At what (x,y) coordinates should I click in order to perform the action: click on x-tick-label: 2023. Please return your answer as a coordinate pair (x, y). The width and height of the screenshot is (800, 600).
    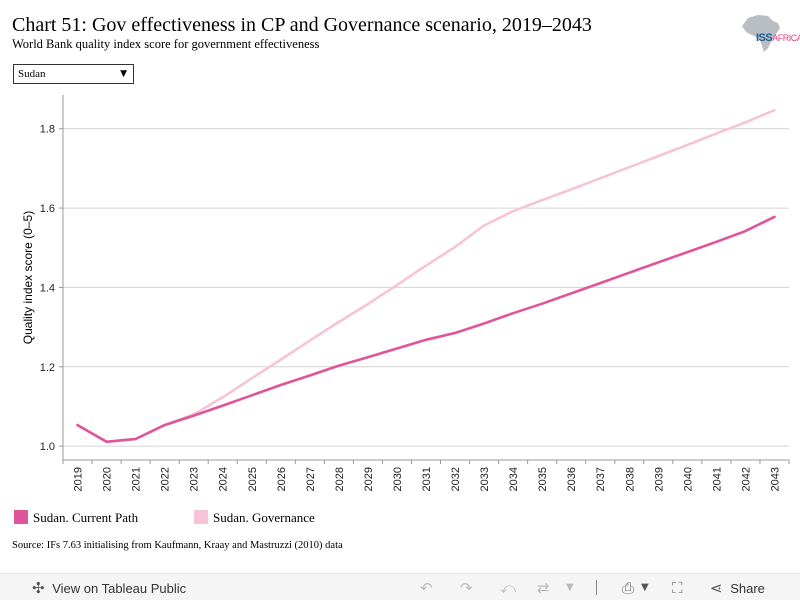
    Looking at the image, I should click on (195, 479).